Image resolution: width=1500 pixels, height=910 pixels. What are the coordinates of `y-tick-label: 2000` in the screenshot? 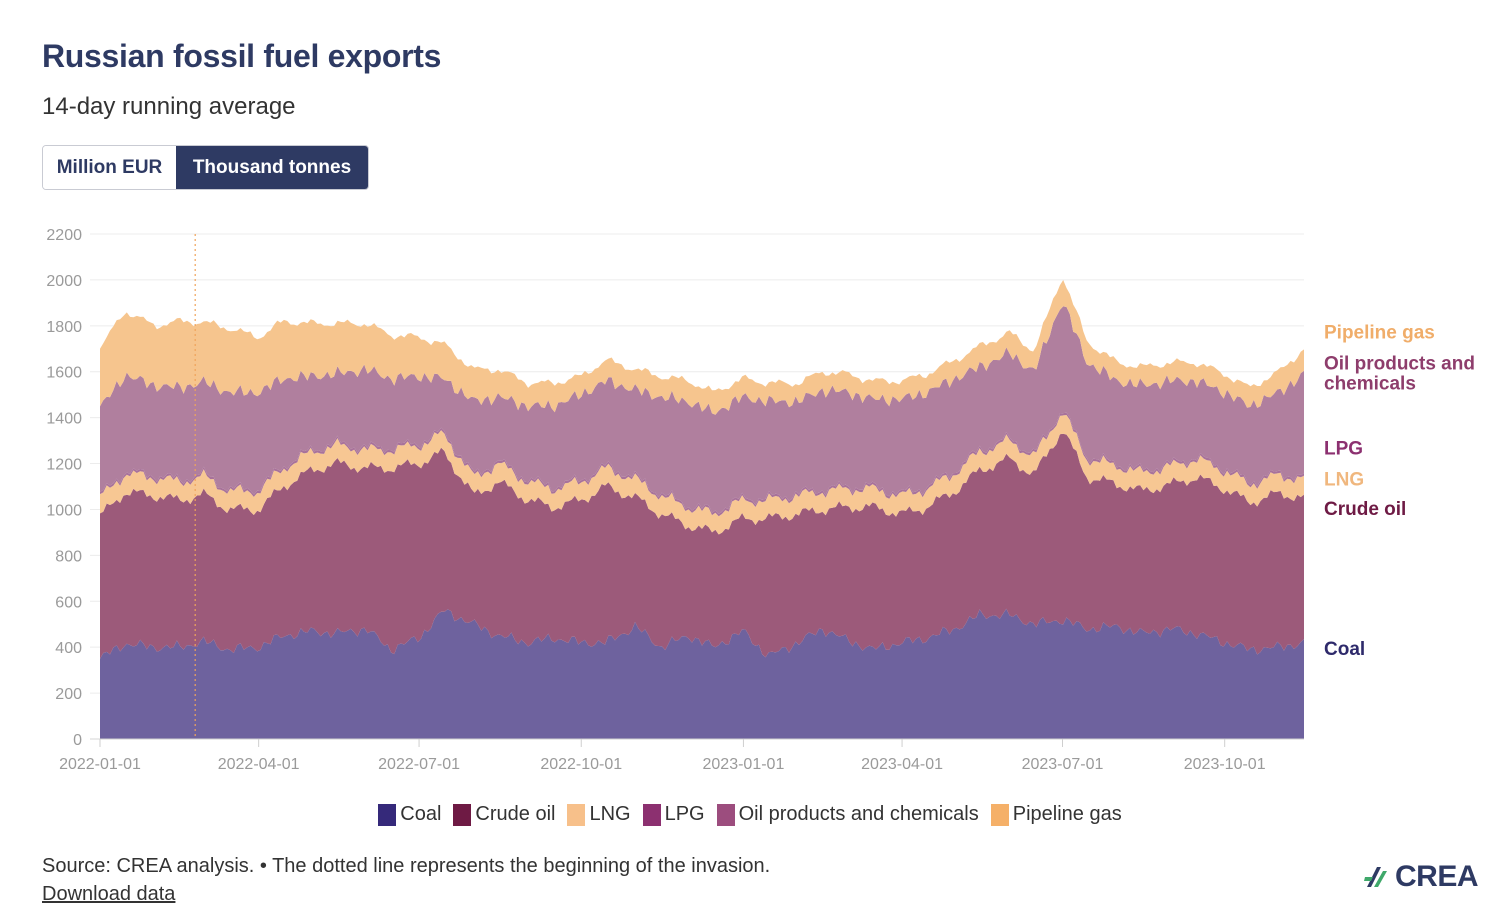 It's located at (64, 281).